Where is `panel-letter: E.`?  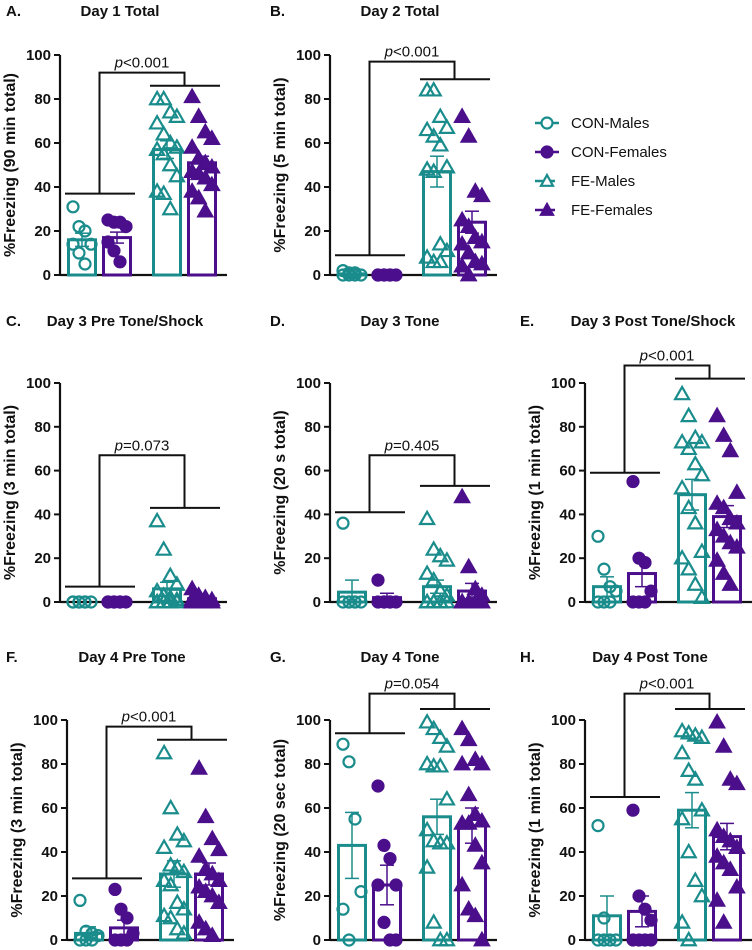
panel-letter: E. is located at coordinates (527, 321).